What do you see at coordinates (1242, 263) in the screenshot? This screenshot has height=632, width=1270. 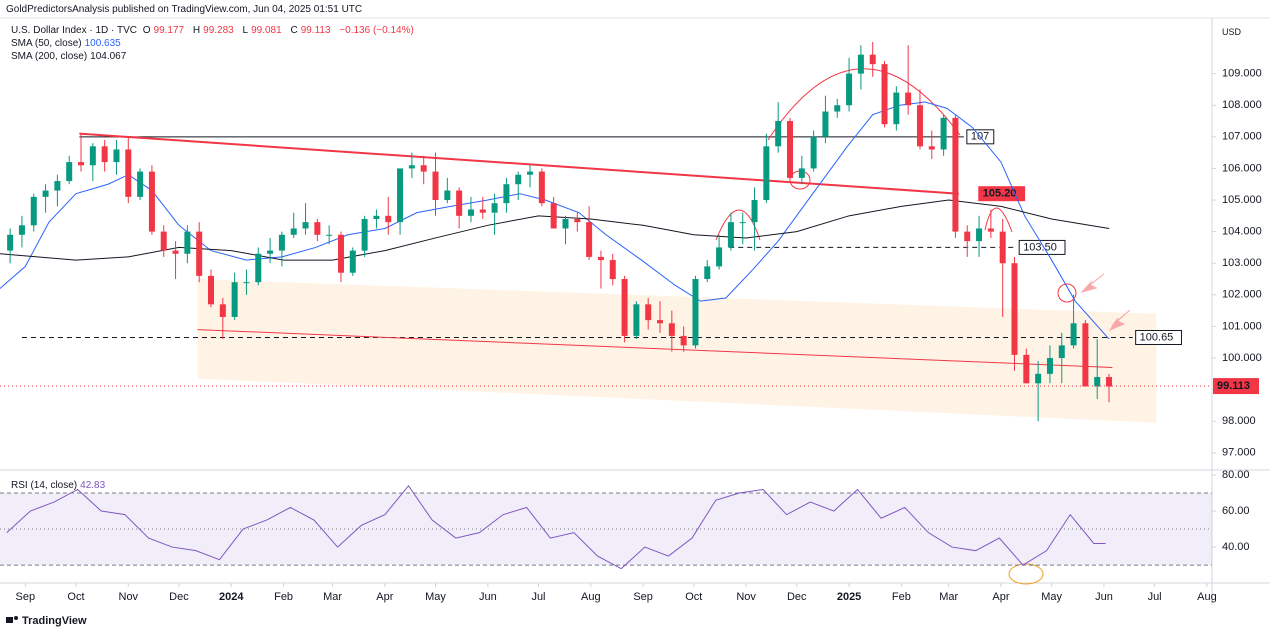 I see `y-tick-label: 103.000` at bounding box center [1242, 263].